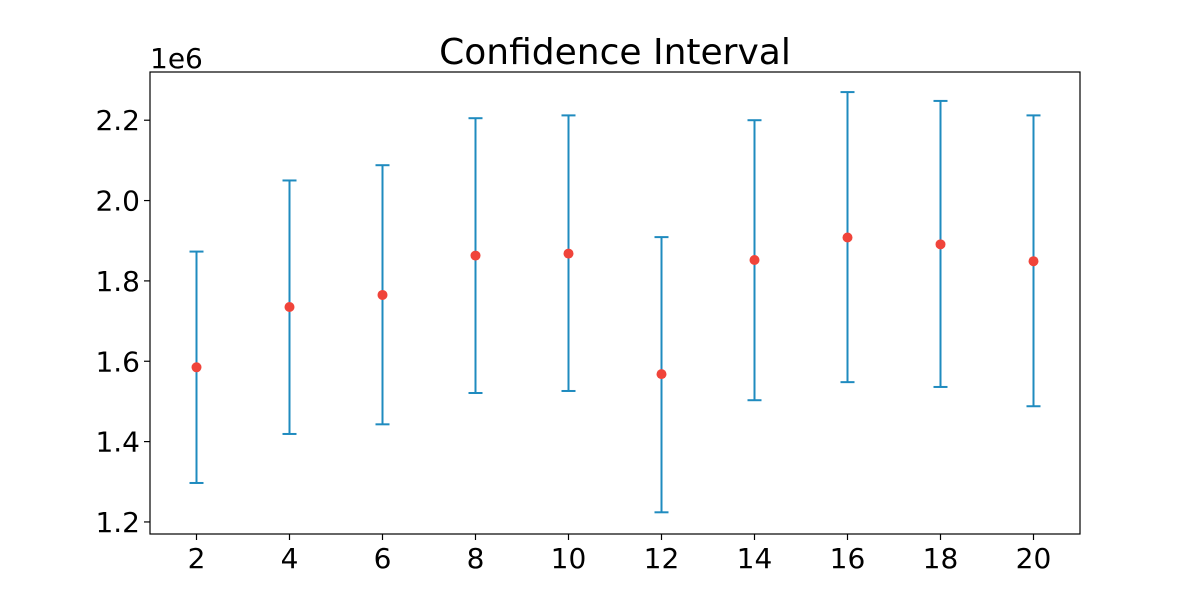 This screenshot has height=600, width=1200. What do you see at coordinates (1034, 558) in the screenshot?
I see `x-tick-label: 20` at bounding box center [1034, 558].